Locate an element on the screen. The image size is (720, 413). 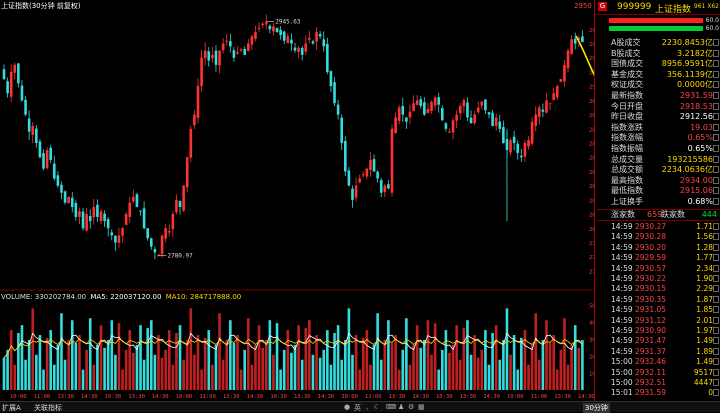
x-tick-label: 10:00 is located at coordinates (18, 397).